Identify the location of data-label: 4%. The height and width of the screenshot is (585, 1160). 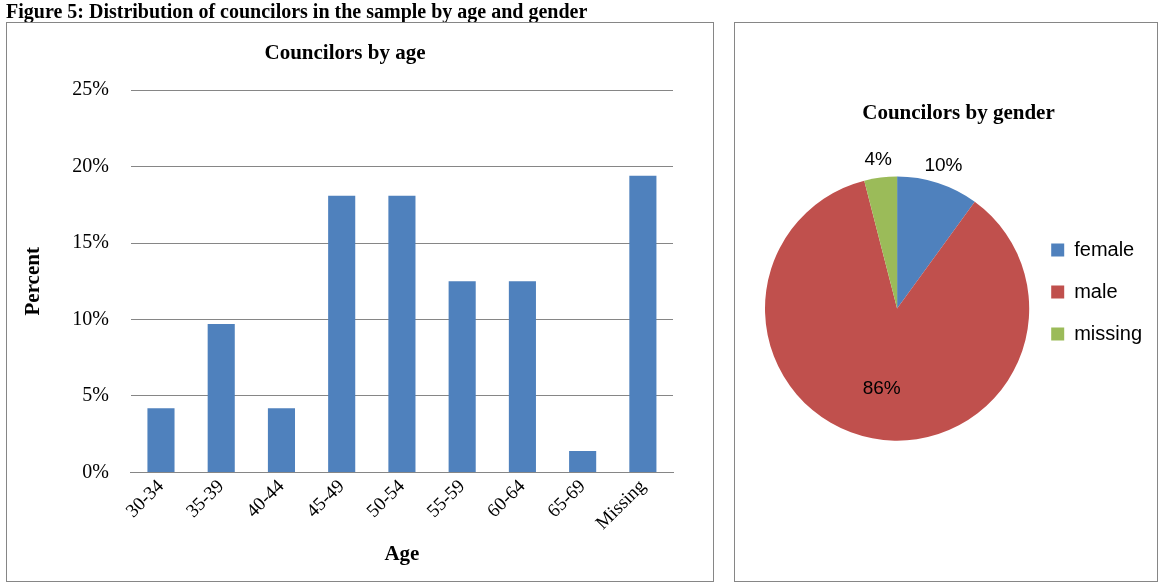
(878, 158).